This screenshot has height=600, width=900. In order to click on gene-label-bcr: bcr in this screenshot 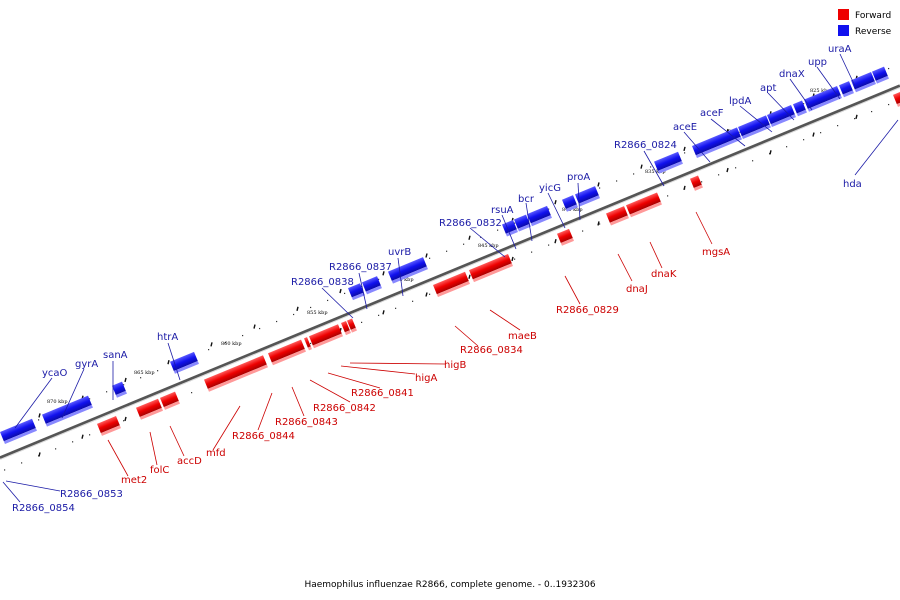, I will do `click(526, 199)`.